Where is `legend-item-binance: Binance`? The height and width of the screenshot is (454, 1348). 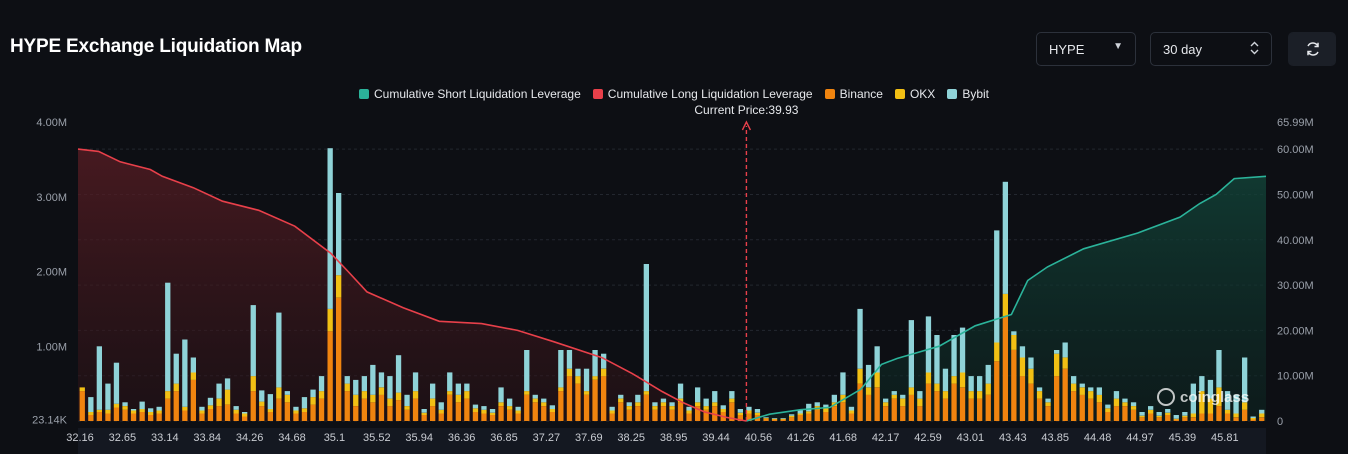
legend-item-binance: Binance is located at coordinates (853, 94).